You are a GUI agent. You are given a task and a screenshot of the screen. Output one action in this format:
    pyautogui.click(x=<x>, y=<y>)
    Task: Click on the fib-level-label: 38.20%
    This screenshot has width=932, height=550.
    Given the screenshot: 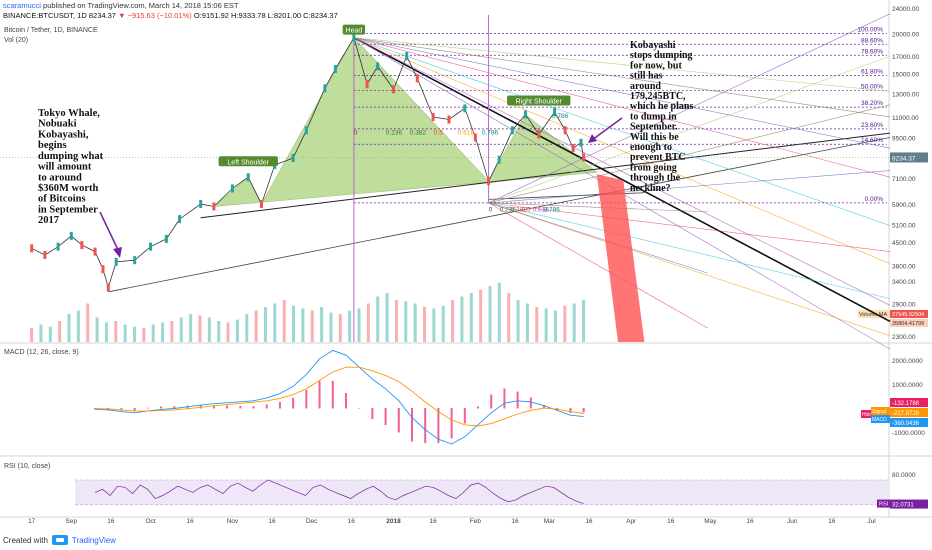 What is the action you would take?
    pyautogui.click(x=872, y=103)
    